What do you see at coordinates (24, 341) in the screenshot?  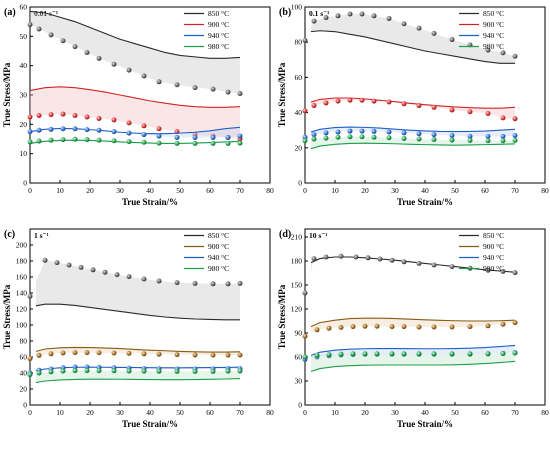 I see `y-tick-label: 80` at bounding box center [24, 341].